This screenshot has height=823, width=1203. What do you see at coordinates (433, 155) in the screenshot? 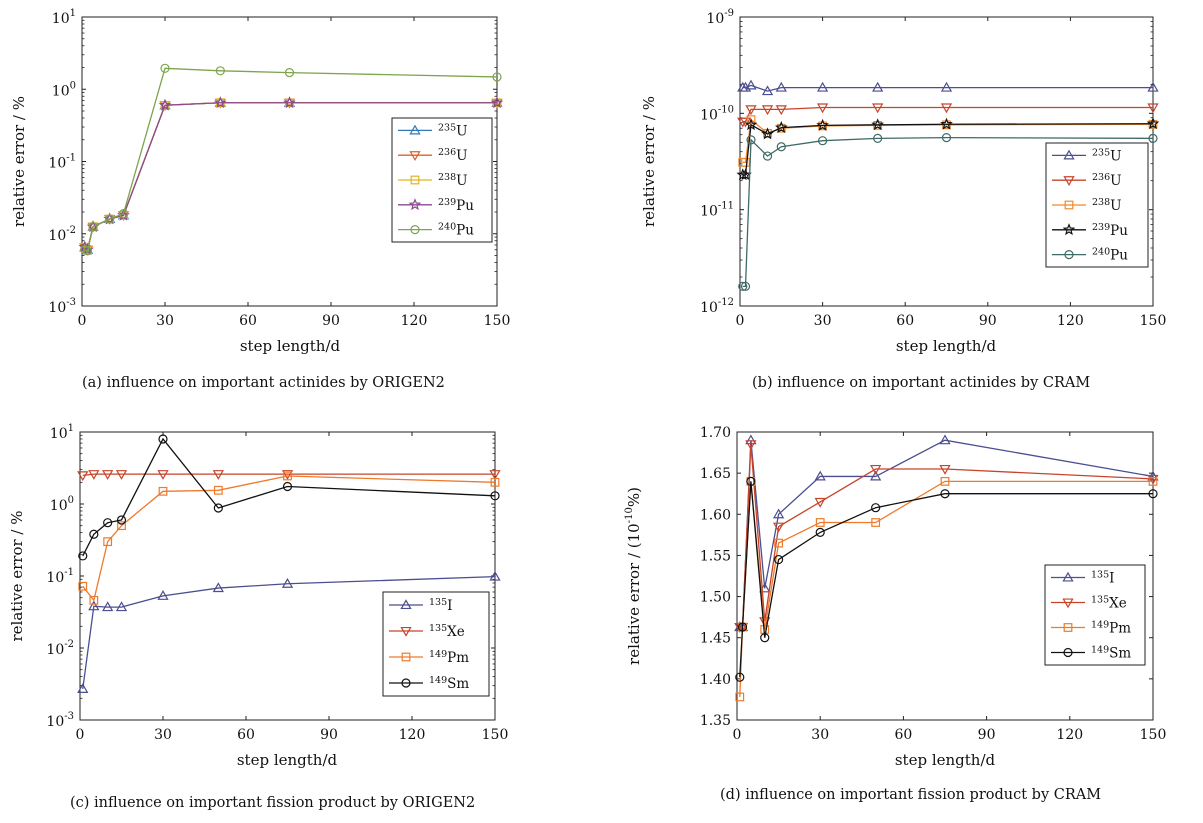
I see `legend-entry: 236U` at bounding box center [433, 155].